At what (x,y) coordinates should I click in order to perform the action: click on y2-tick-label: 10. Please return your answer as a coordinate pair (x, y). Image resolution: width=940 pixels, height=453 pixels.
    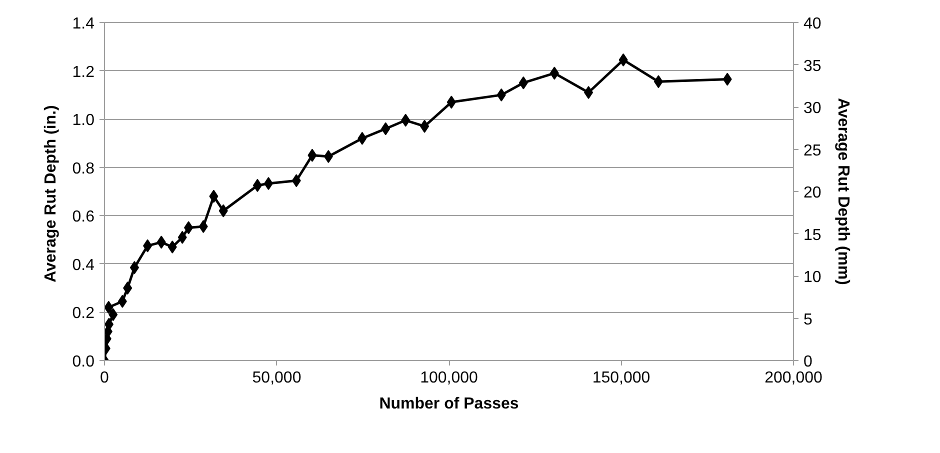
    Looking at the image, I should click on (813, 277).